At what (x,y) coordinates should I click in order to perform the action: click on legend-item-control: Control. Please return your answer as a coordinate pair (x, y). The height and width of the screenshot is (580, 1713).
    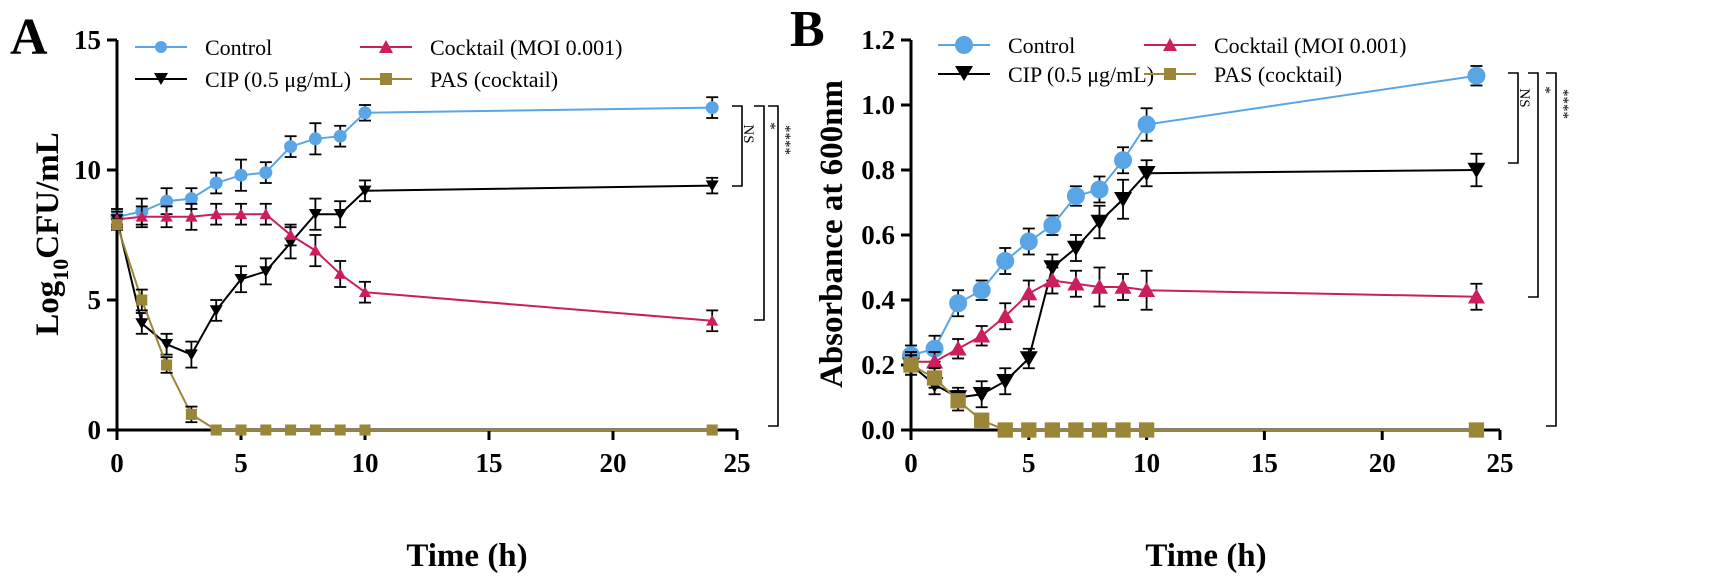
    Looking at the image, I should click on (1006, 45).